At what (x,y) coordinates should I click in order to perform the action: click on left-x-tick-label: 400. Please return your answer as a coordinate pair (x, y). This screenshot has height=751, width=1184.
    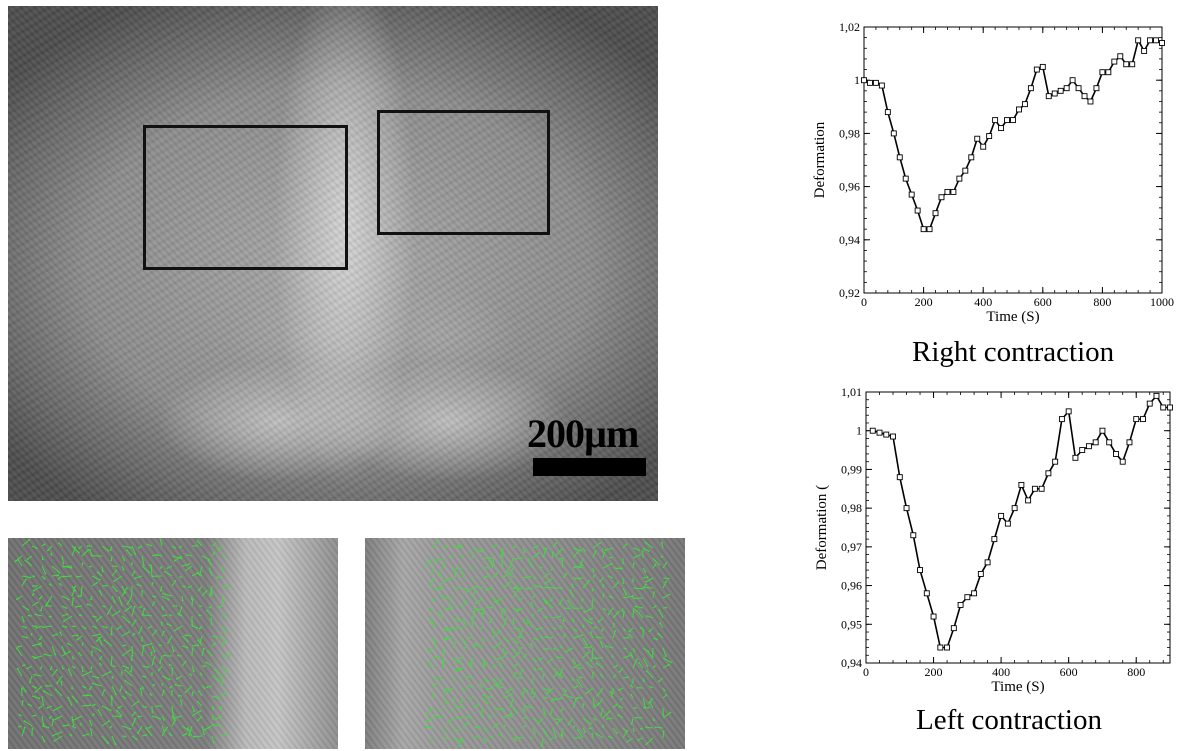
    Looking at the image, I should click on (1001, 672).